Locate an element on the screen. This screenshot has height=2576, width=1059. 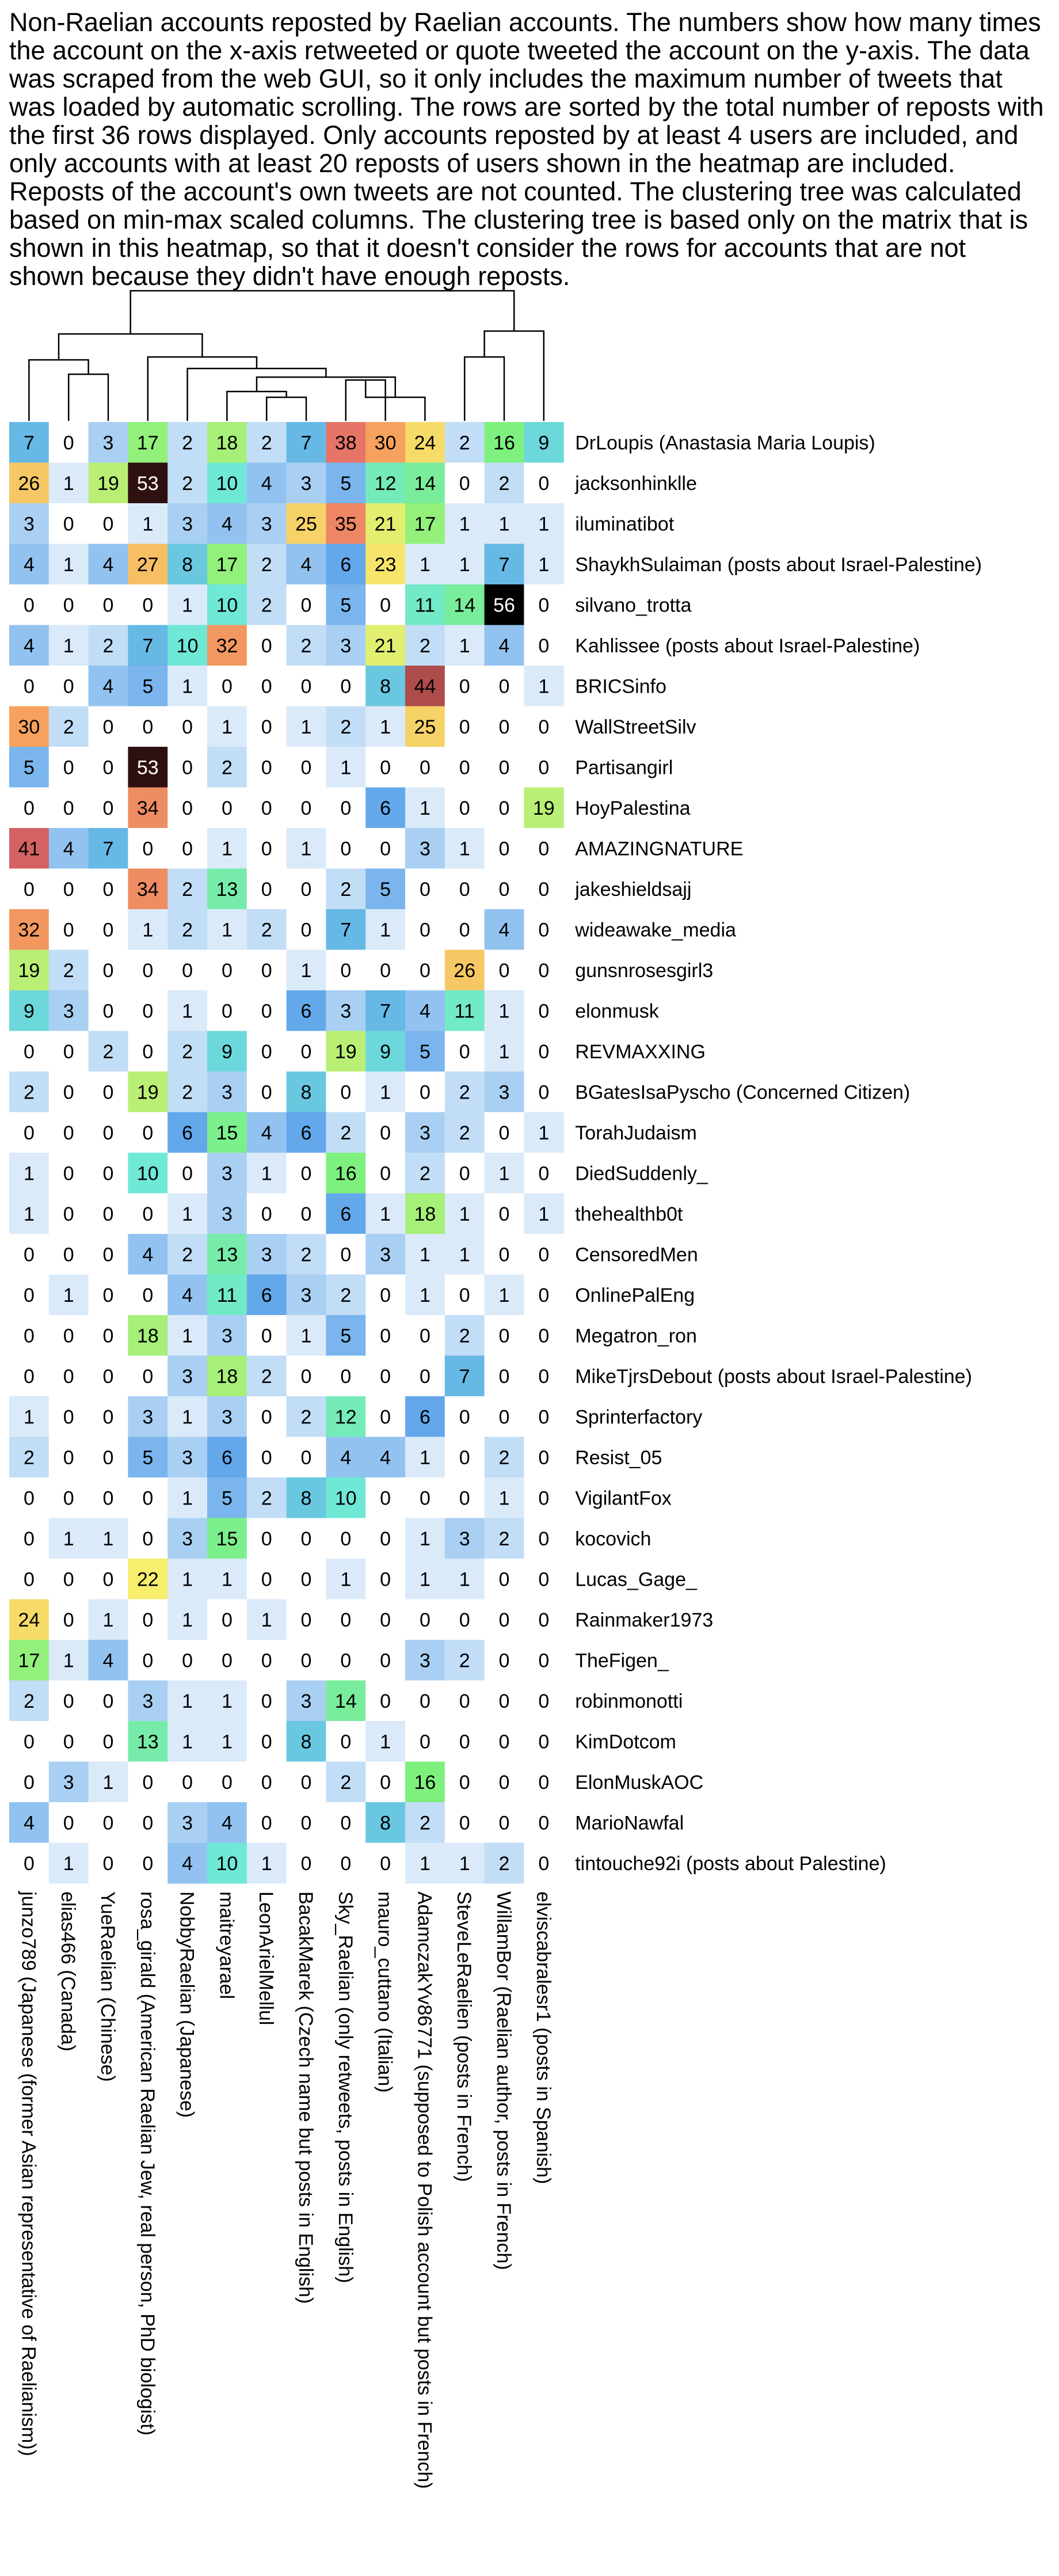
cell-value-label: 26 is located at coordinates (29, 484).